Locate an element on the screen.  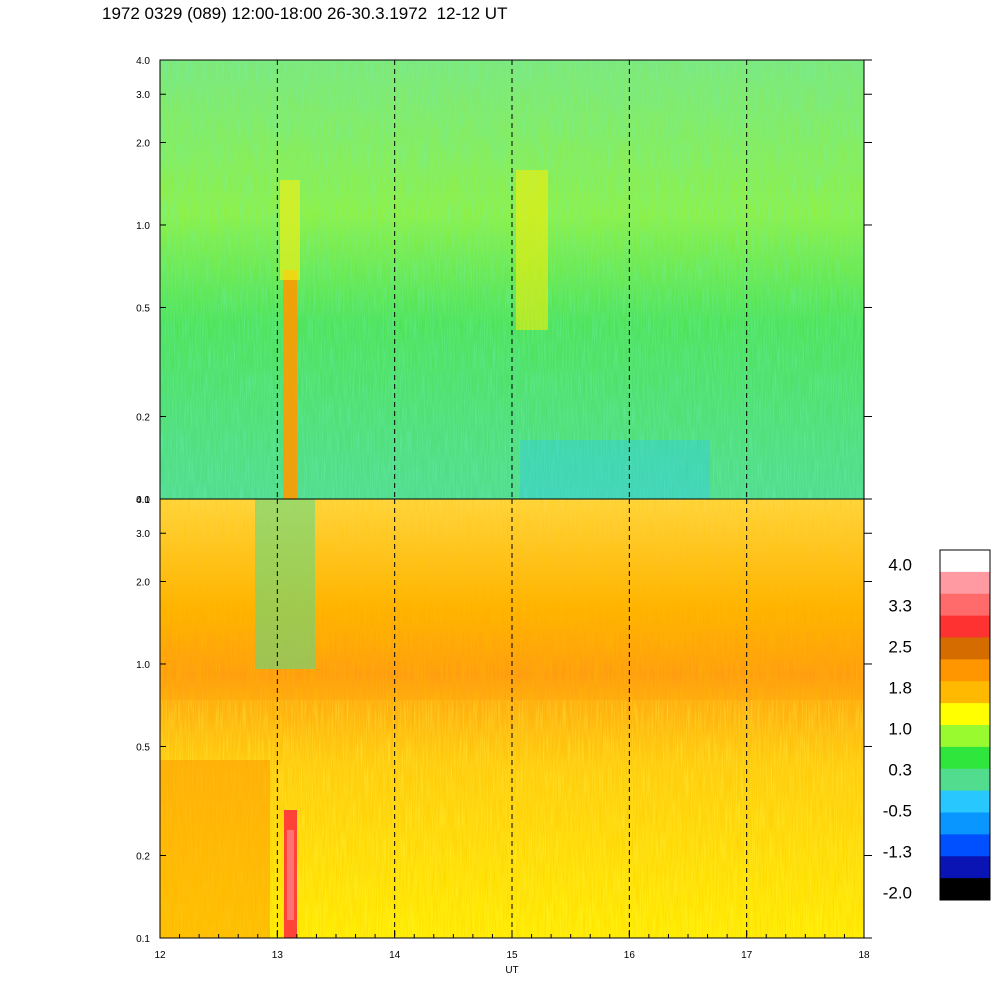
upper-feature-blue-base is located at coordinates (615, 469).